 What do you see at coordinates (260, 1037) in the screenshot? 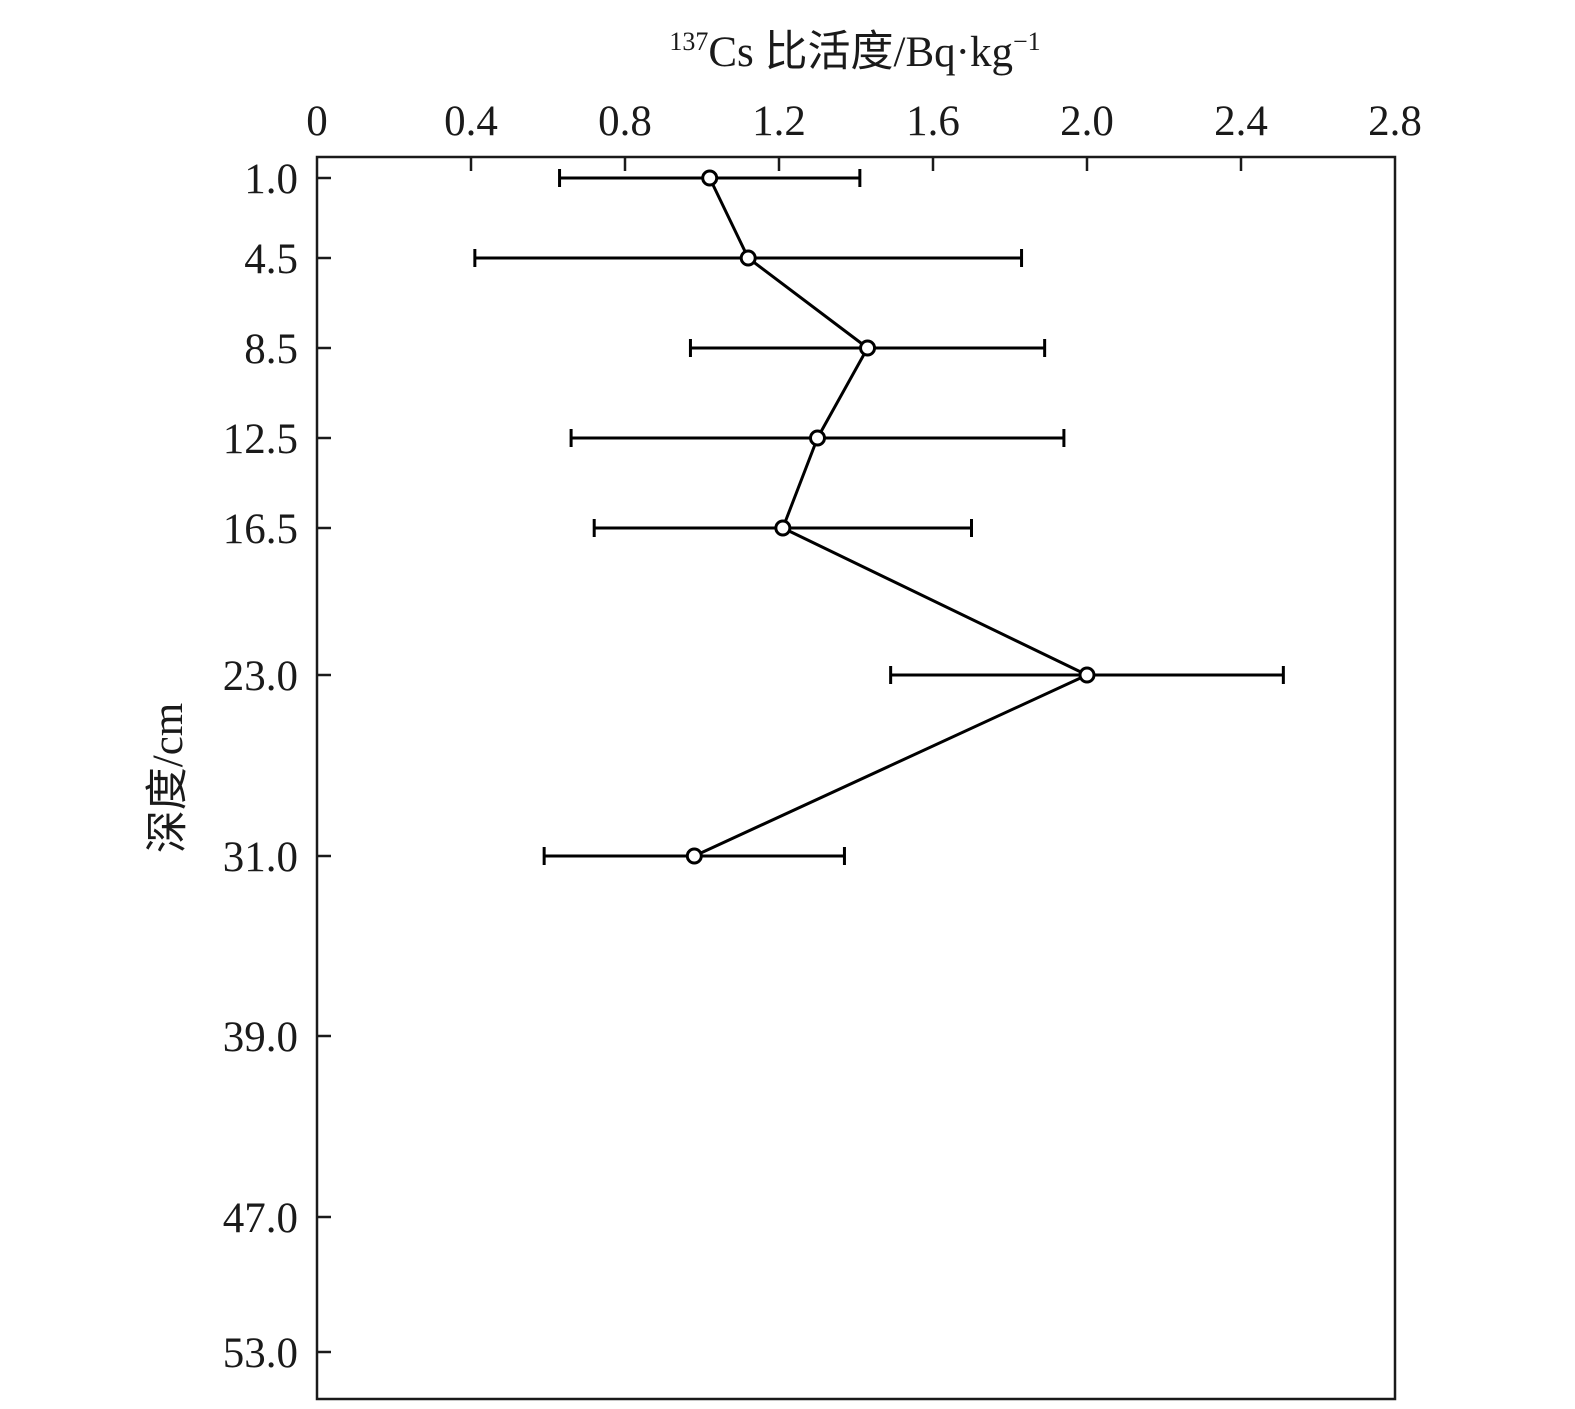
I see `y-tick-label: 39.0` at bounding box center [260, 1037].